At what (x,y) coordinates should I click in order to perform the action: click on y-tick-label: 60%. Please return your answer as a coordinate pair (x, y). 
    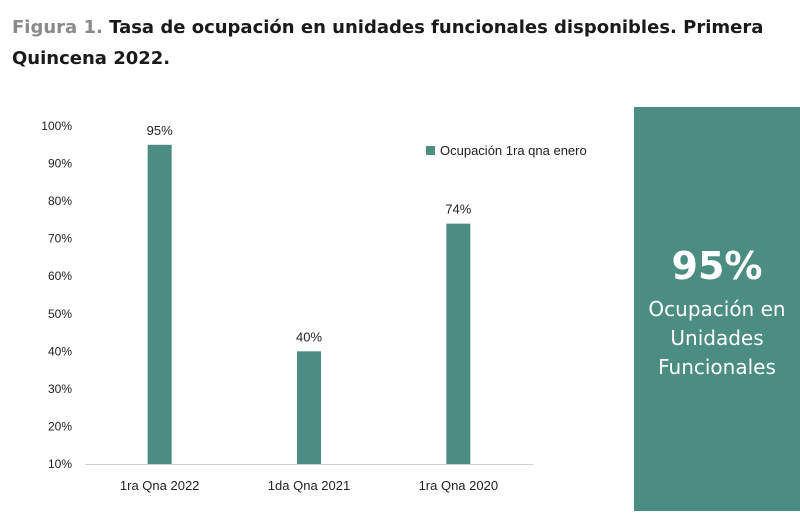
    Looking at the image, I should click on (60, 276).